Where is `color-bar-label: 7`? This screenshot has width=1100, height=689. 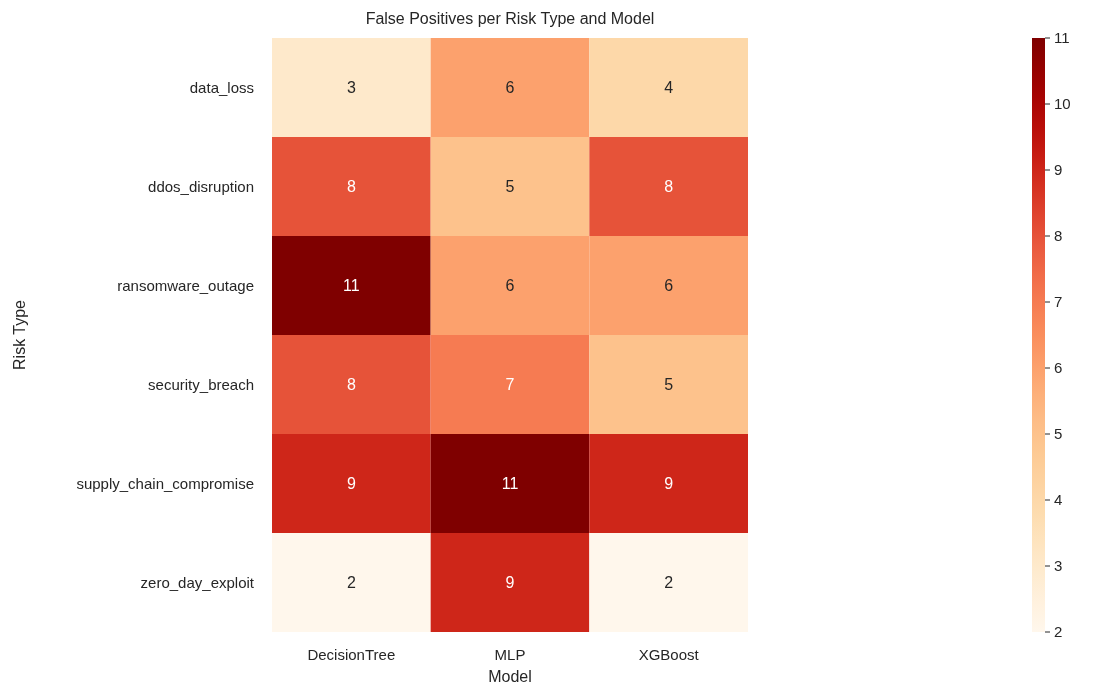
color-bar-label: 7 is located at coordinates (1058, 302).